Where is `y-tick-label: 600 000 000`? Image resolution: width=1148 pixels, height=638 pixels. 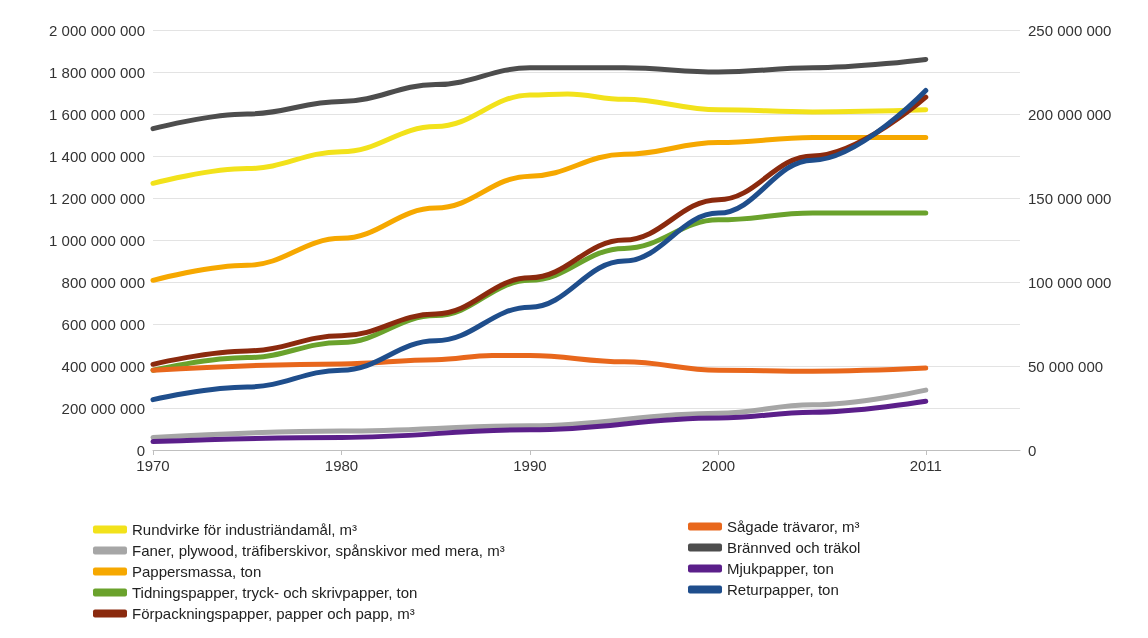
y-tick-label: 600 000 000 is located at coordinates (103, 324).